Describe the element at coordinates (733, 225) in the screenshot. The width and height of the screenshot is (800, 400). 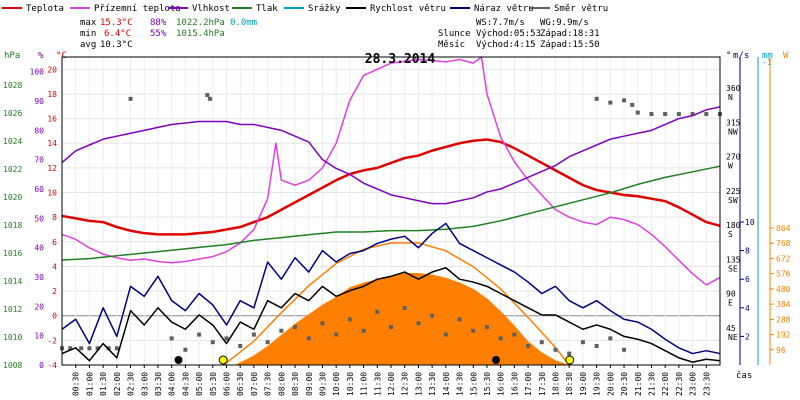
I see `direction-tick-value: 180` at that location.